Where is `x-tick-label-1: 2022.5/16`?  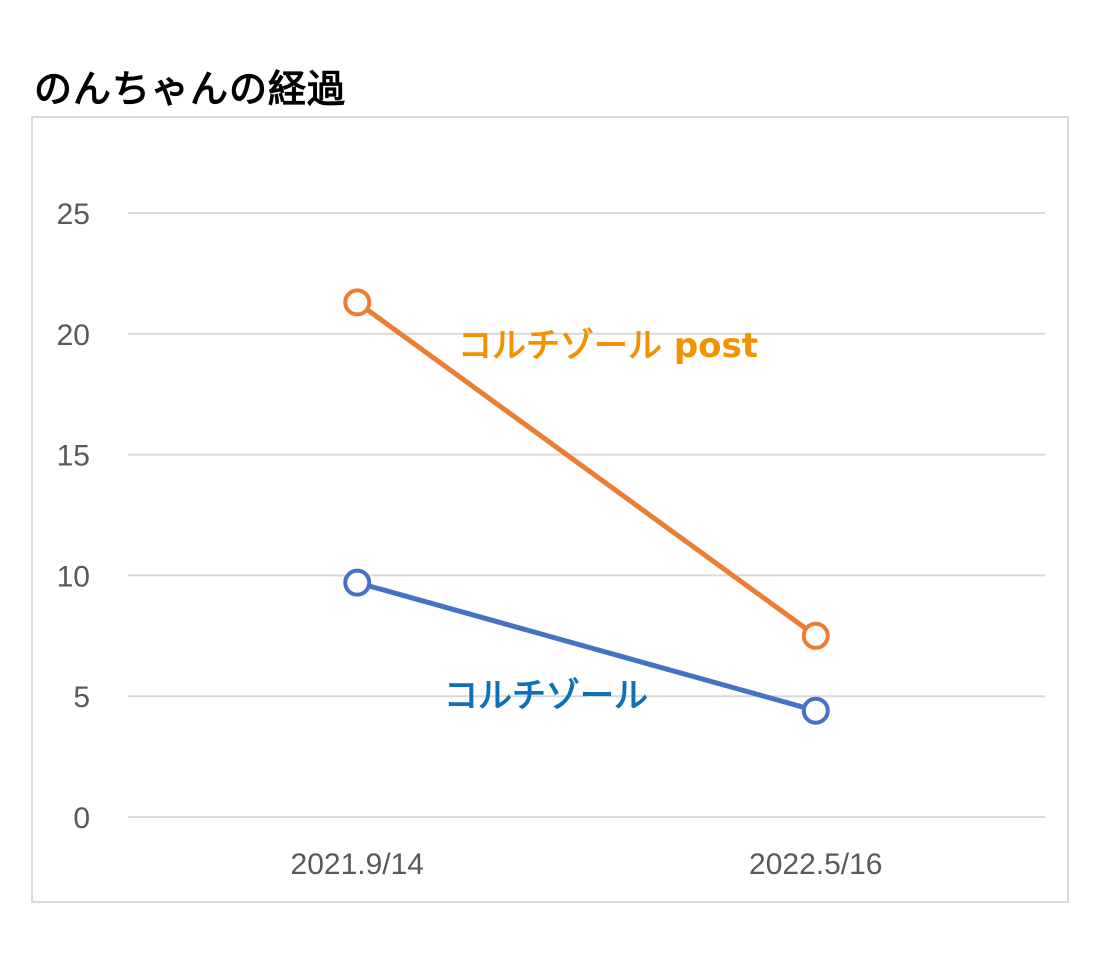 x-tick-label-1: 2022.5/16 is located at coordinates (815, 864).